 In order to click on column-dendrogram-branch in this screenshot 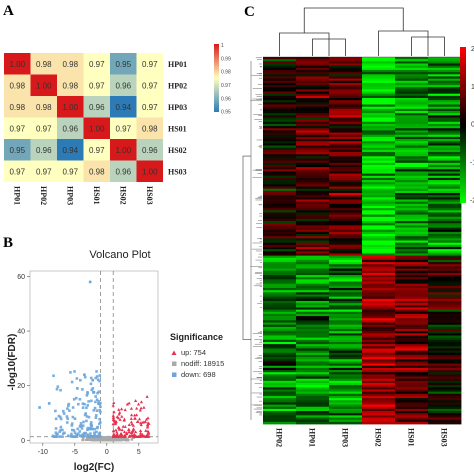, I will do `click(304, 44)`.